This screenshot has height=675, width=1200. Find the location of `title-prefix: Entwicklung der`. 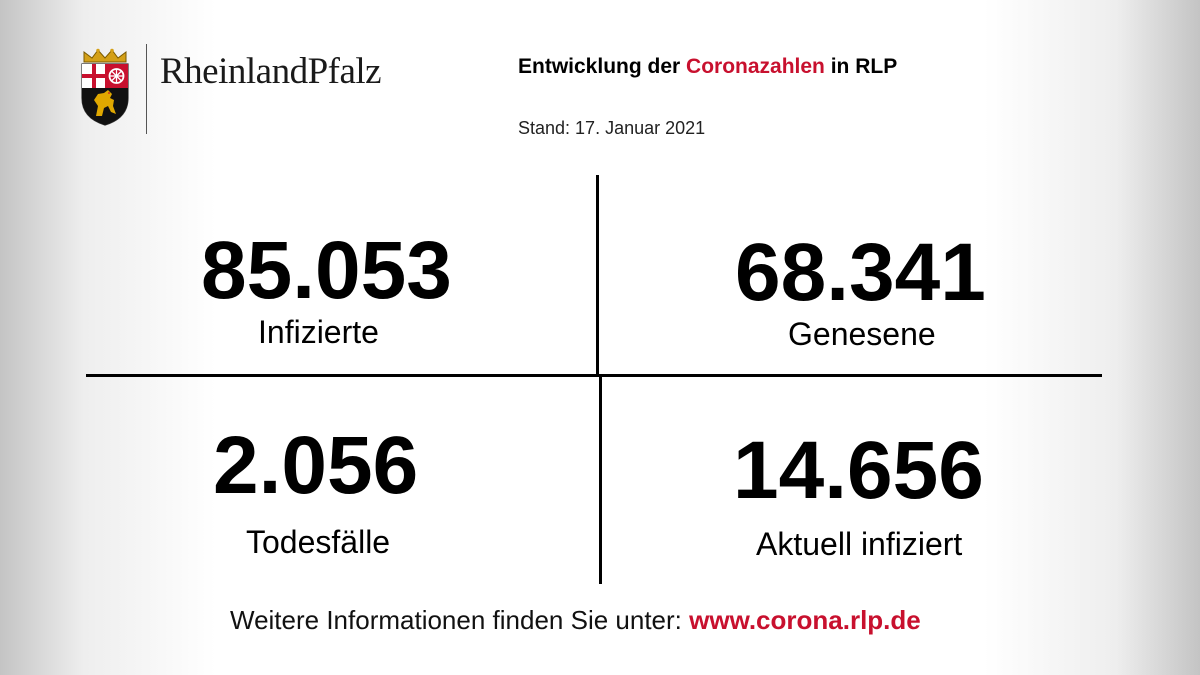

title-prefix: Entwicklung der is located at coordinates (602, 66).